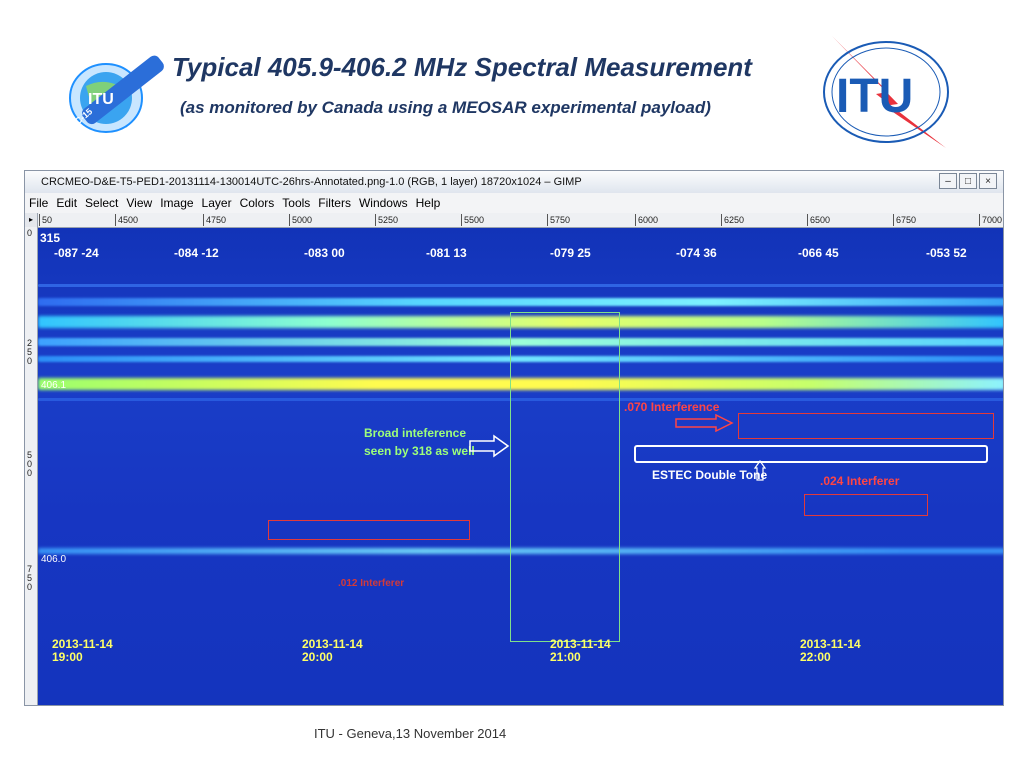 This screenshot has height=768, width=1024. Describe the element at coordinates (216, 203) in the screenshot. I see `menu-layer: Layer` at that location.